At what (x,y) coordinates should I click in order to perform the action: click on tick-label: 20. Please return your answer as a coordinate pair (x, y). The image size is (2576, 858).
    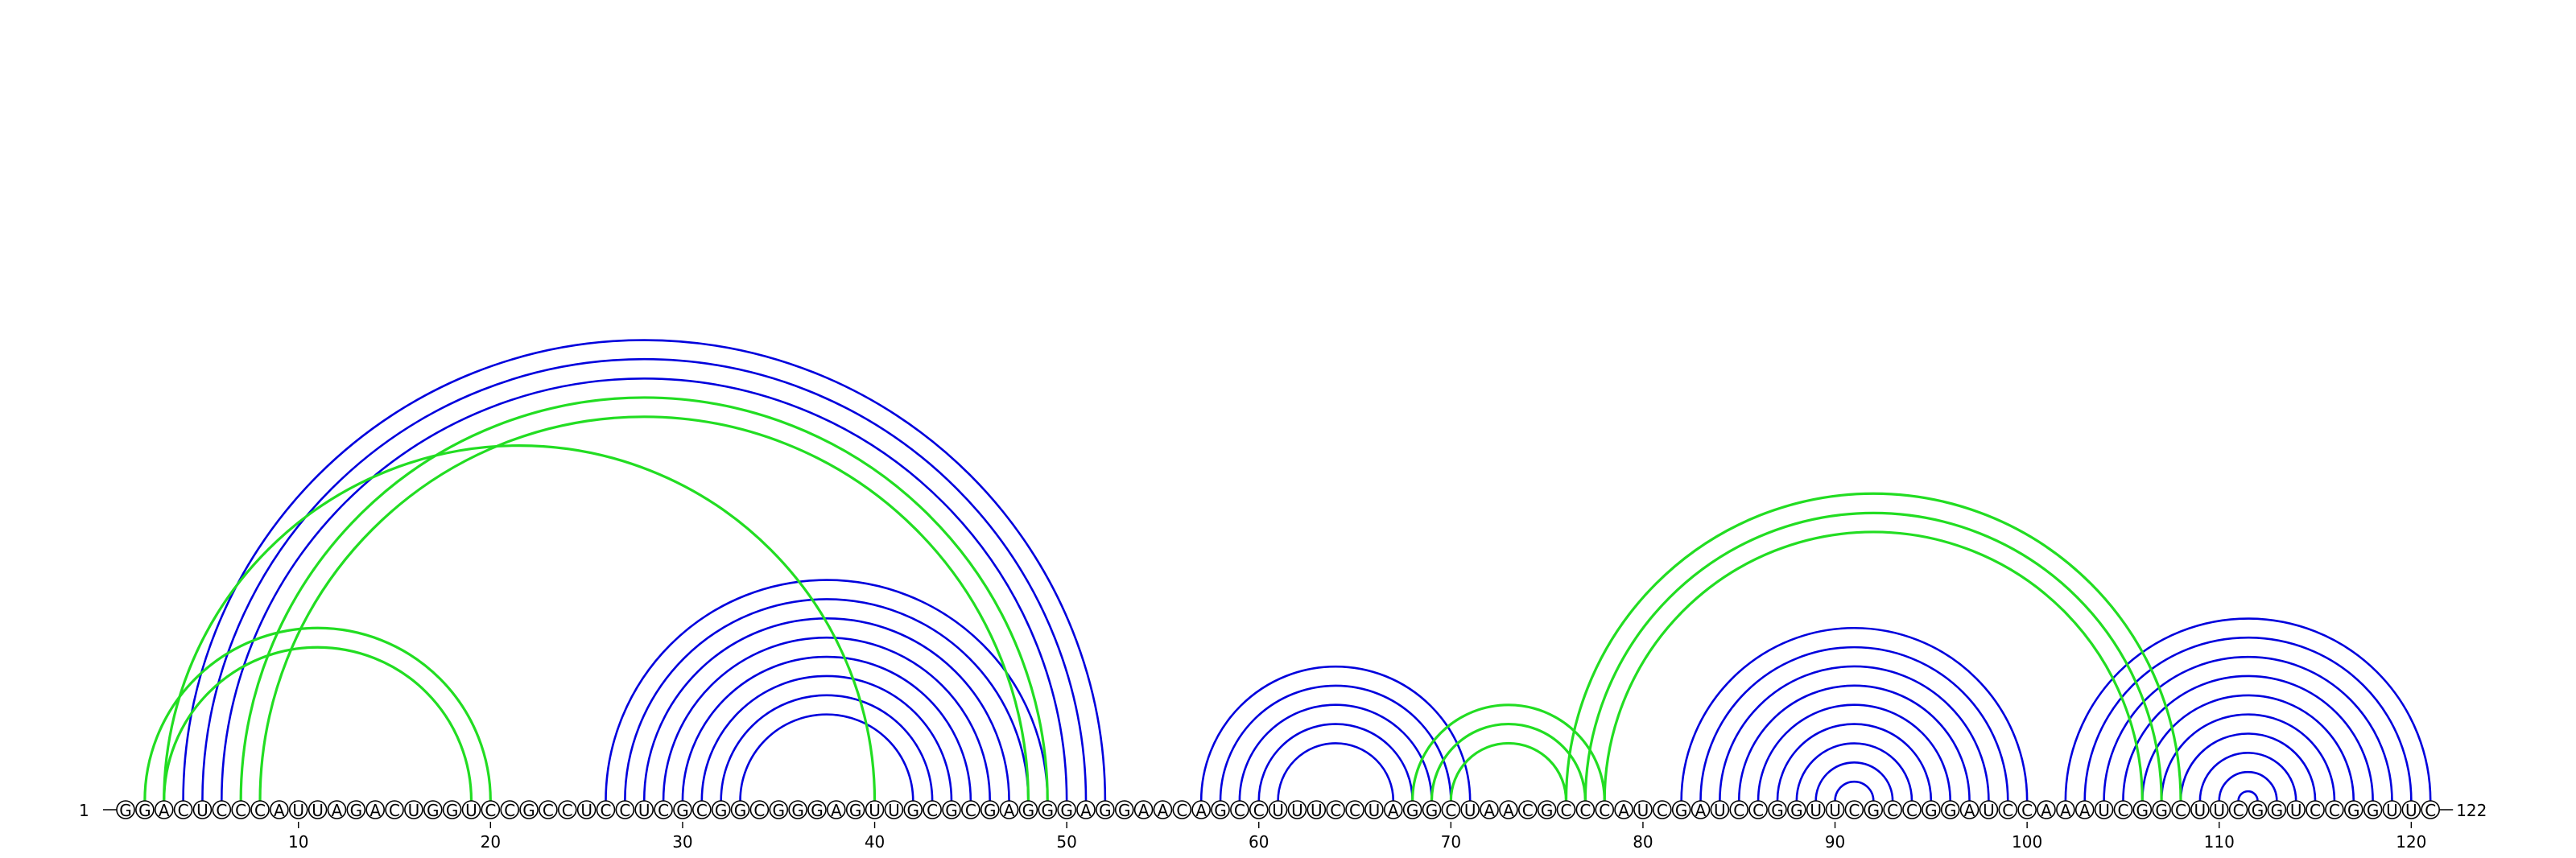
    Looking at the image, I should click on (491, 842).